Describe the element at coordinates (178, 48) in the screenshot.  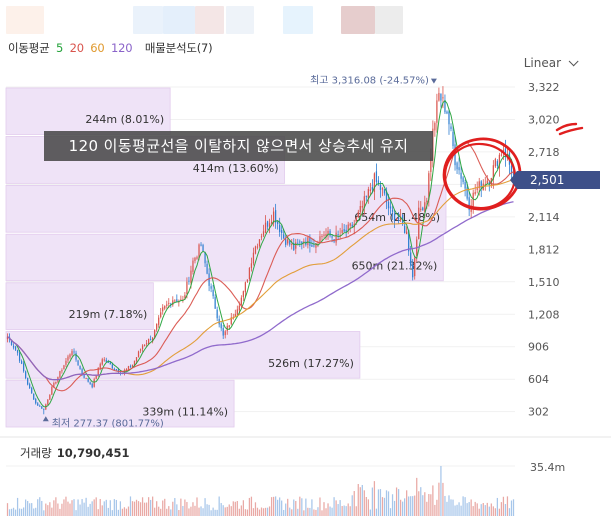
I see `volume-profile-title: 매물분석도(7)` at that location.